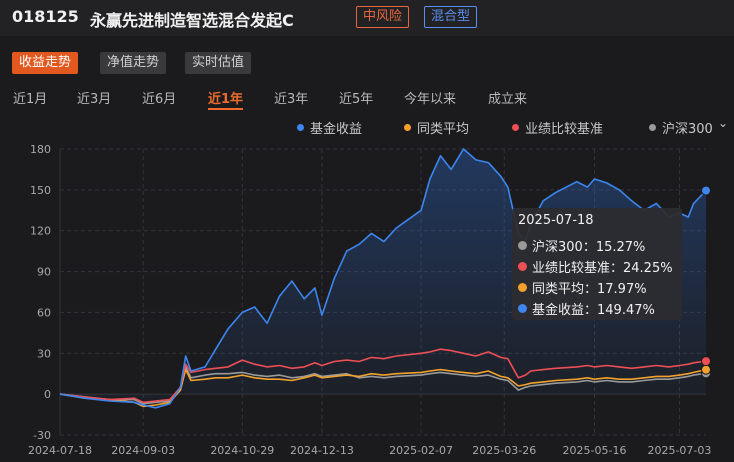  I want to click on tooltip-row-csi300: 沪深300：15.27%, so click(581, 245).